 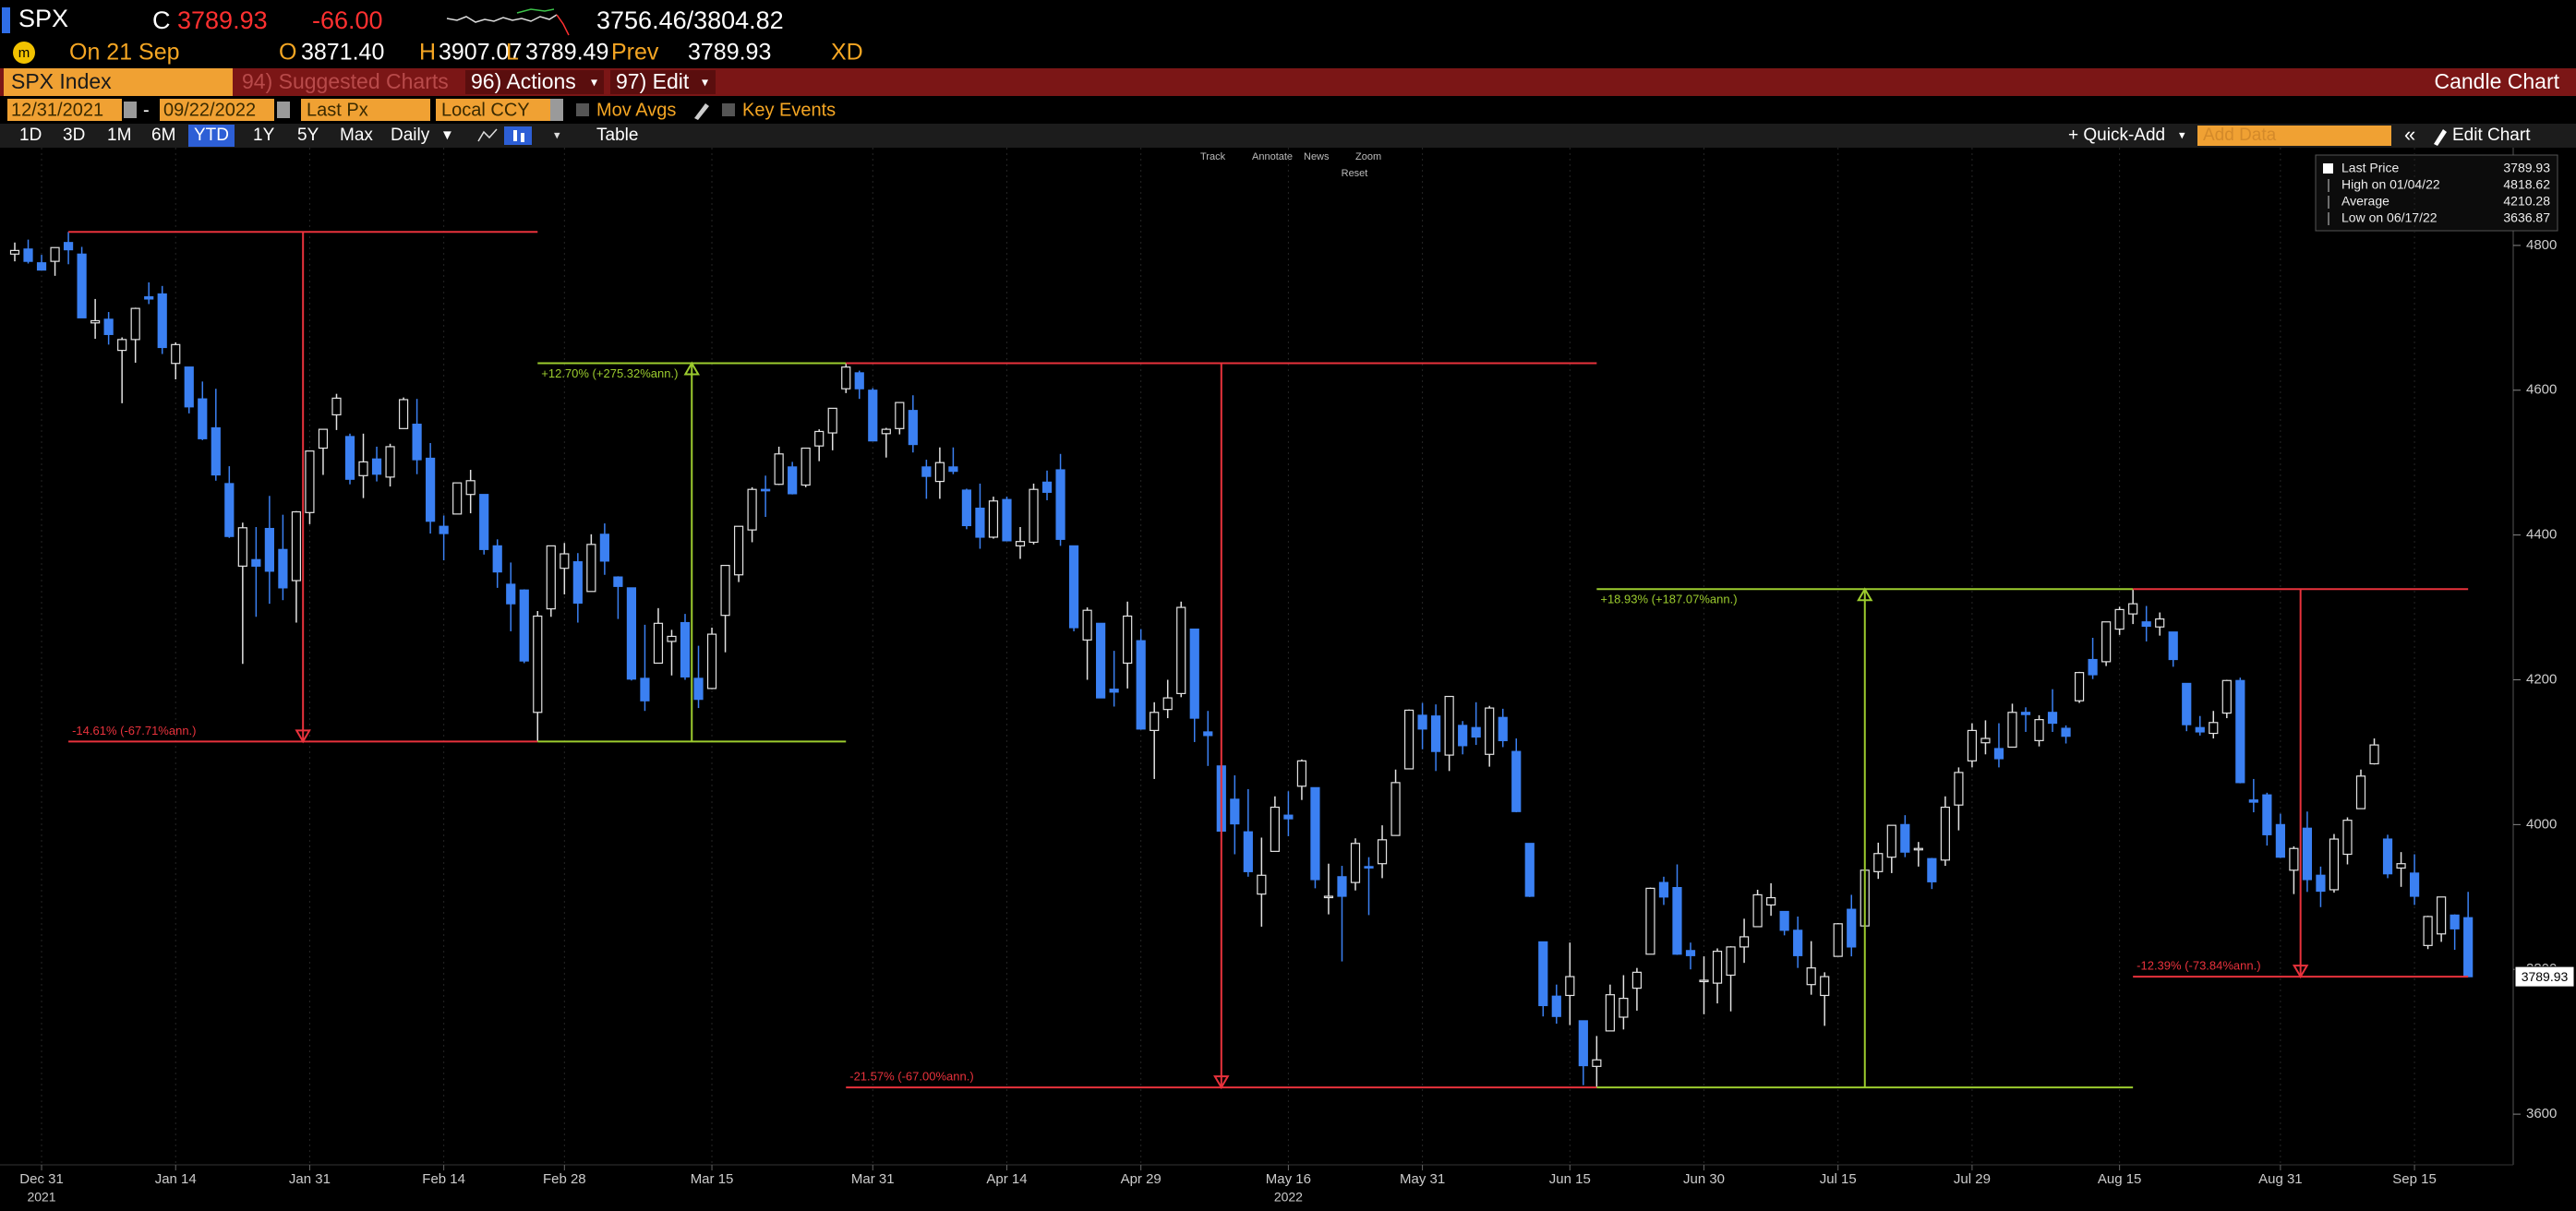 What do you see at coordinates (518, 135) in the screenshot?
I see `candle-icon-box` at bounding box center [518, 135].